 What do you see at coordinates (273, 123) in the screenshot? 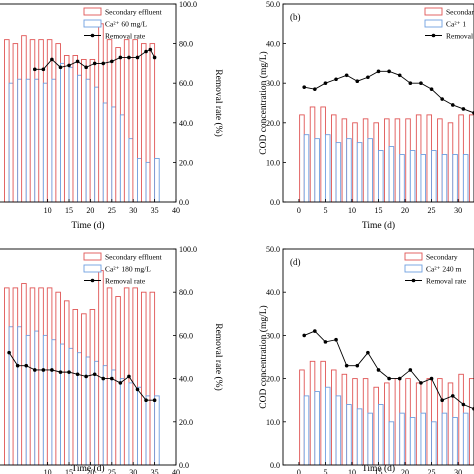
I see `y-tick-label: 20.0` at bounding box center [273, 123].